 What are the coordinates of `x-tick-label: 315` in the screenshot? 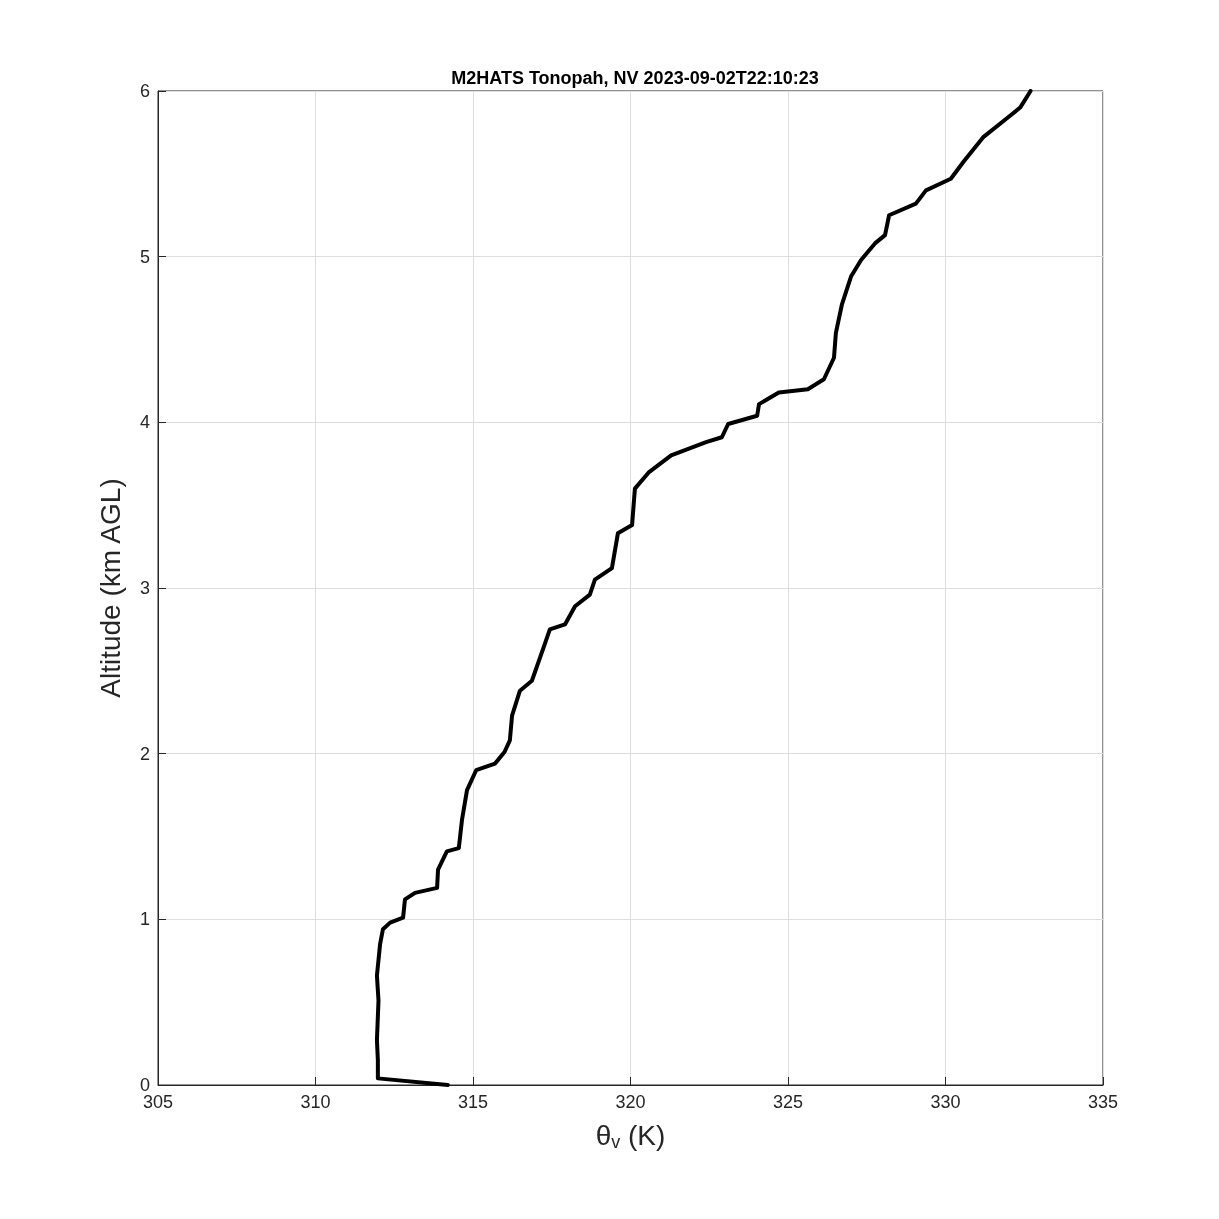 It's located at (473, 1102).